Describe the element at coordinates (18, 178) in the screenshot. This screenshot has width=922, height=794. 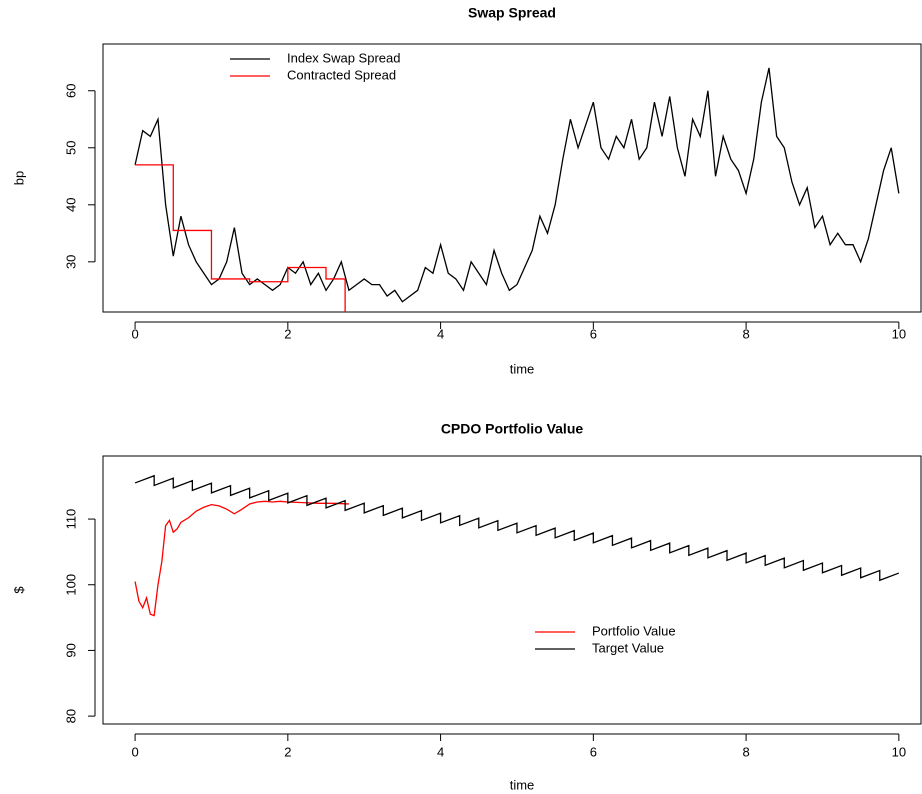
I see `y-axis-label: bp` at that location.